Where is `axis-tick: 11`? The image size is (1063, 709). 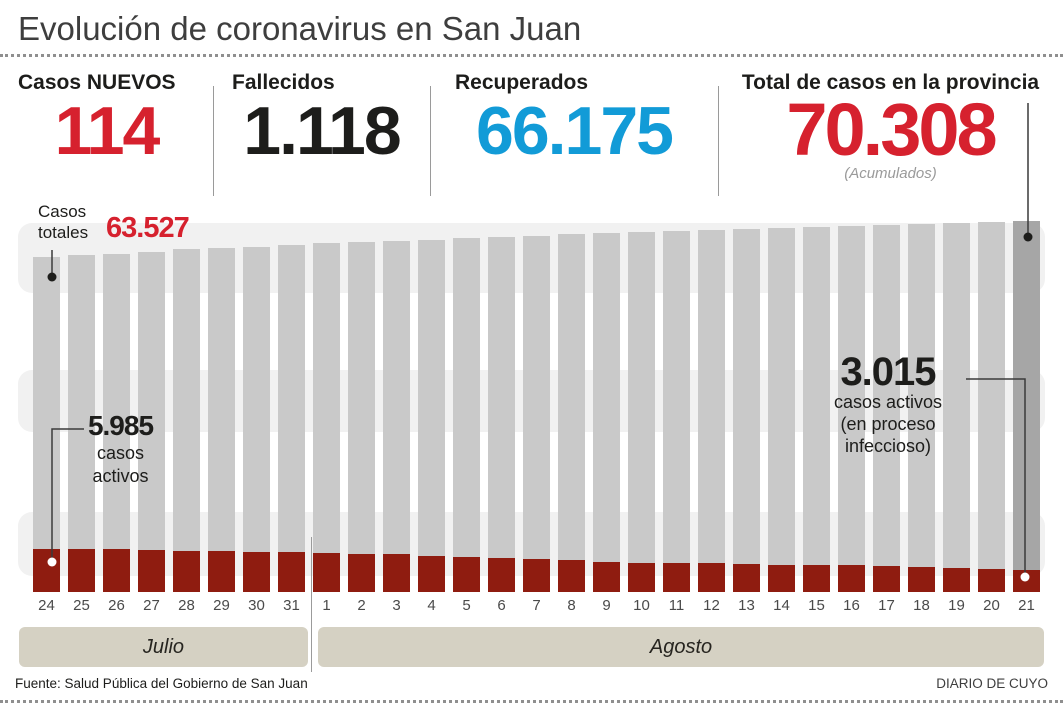
axis-tick: 11 is located at coordinates (676, 605).